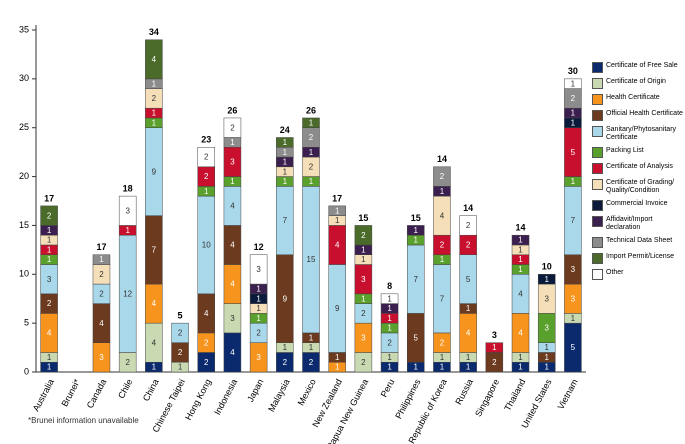 The height and width of the screenshot is (444, 685). I want to click on total-label: 14, so click(521, 228).